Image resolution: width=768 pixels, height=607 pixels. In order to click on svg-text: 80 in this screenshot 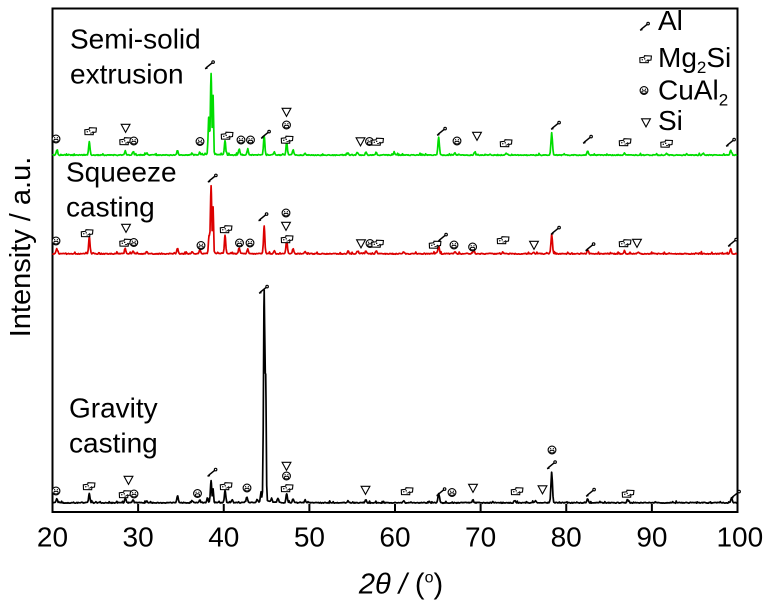, I will do `click(566, 537)`.